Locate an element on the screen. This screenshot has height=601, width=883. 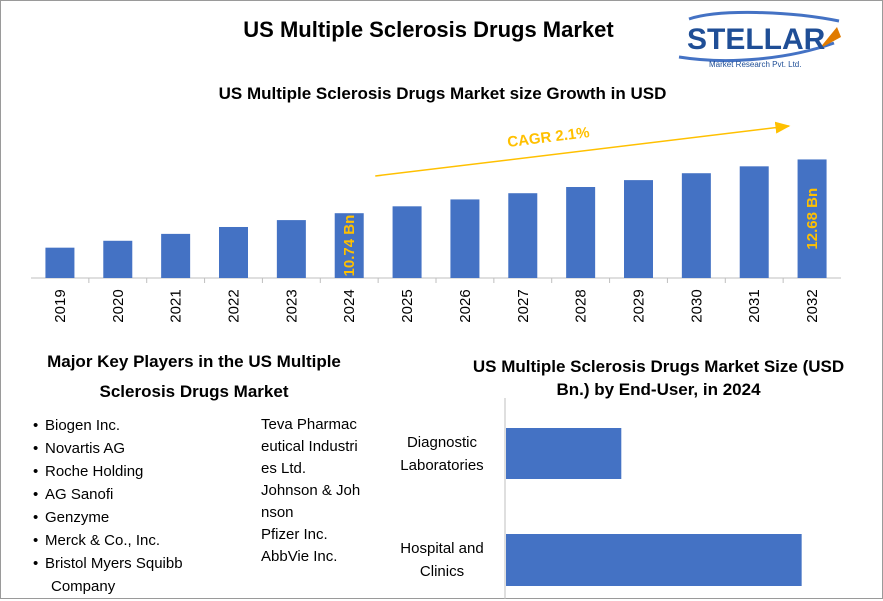
key-player-item: Biogen Inc. is located at coordinates (148, 425).